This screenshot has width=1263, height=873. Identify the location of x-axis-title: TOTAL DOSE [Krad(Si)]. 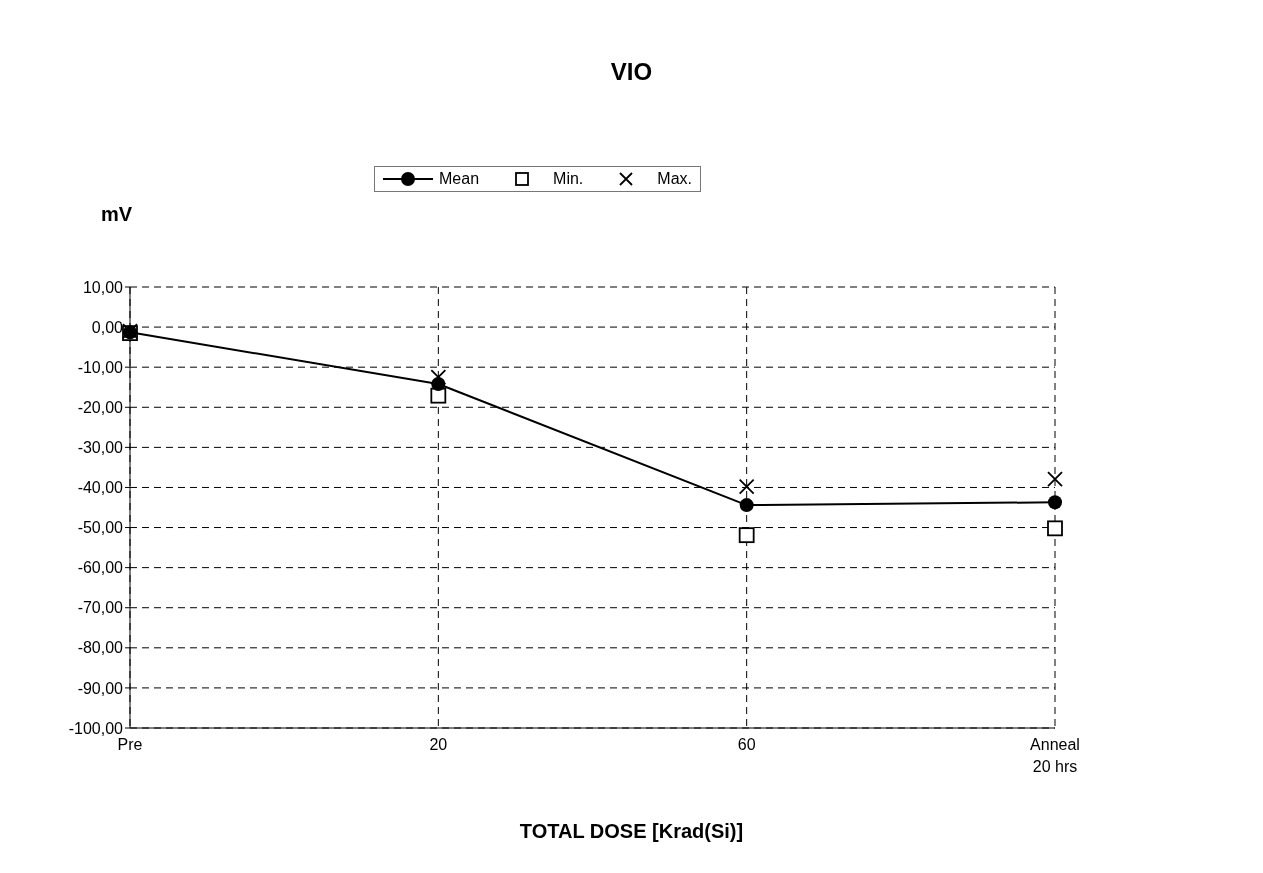
(631, 831).